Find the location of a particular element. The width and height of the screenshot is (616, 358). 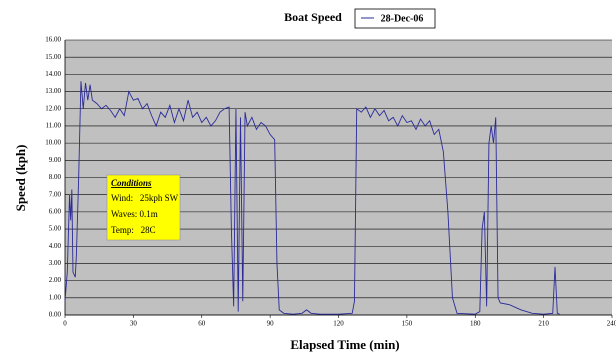

annotation-line: Wind: 25kph SW is located at coordinates (145, 198).